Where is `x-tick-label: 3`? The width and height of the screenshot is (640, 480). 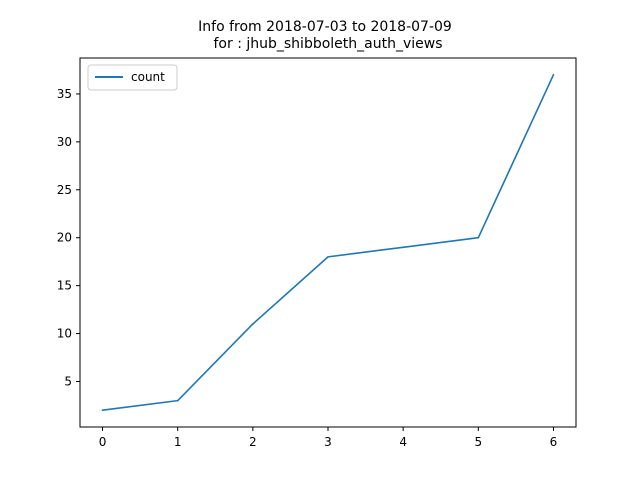 x-tick-label: 3 is located at coordinates (328, 442).